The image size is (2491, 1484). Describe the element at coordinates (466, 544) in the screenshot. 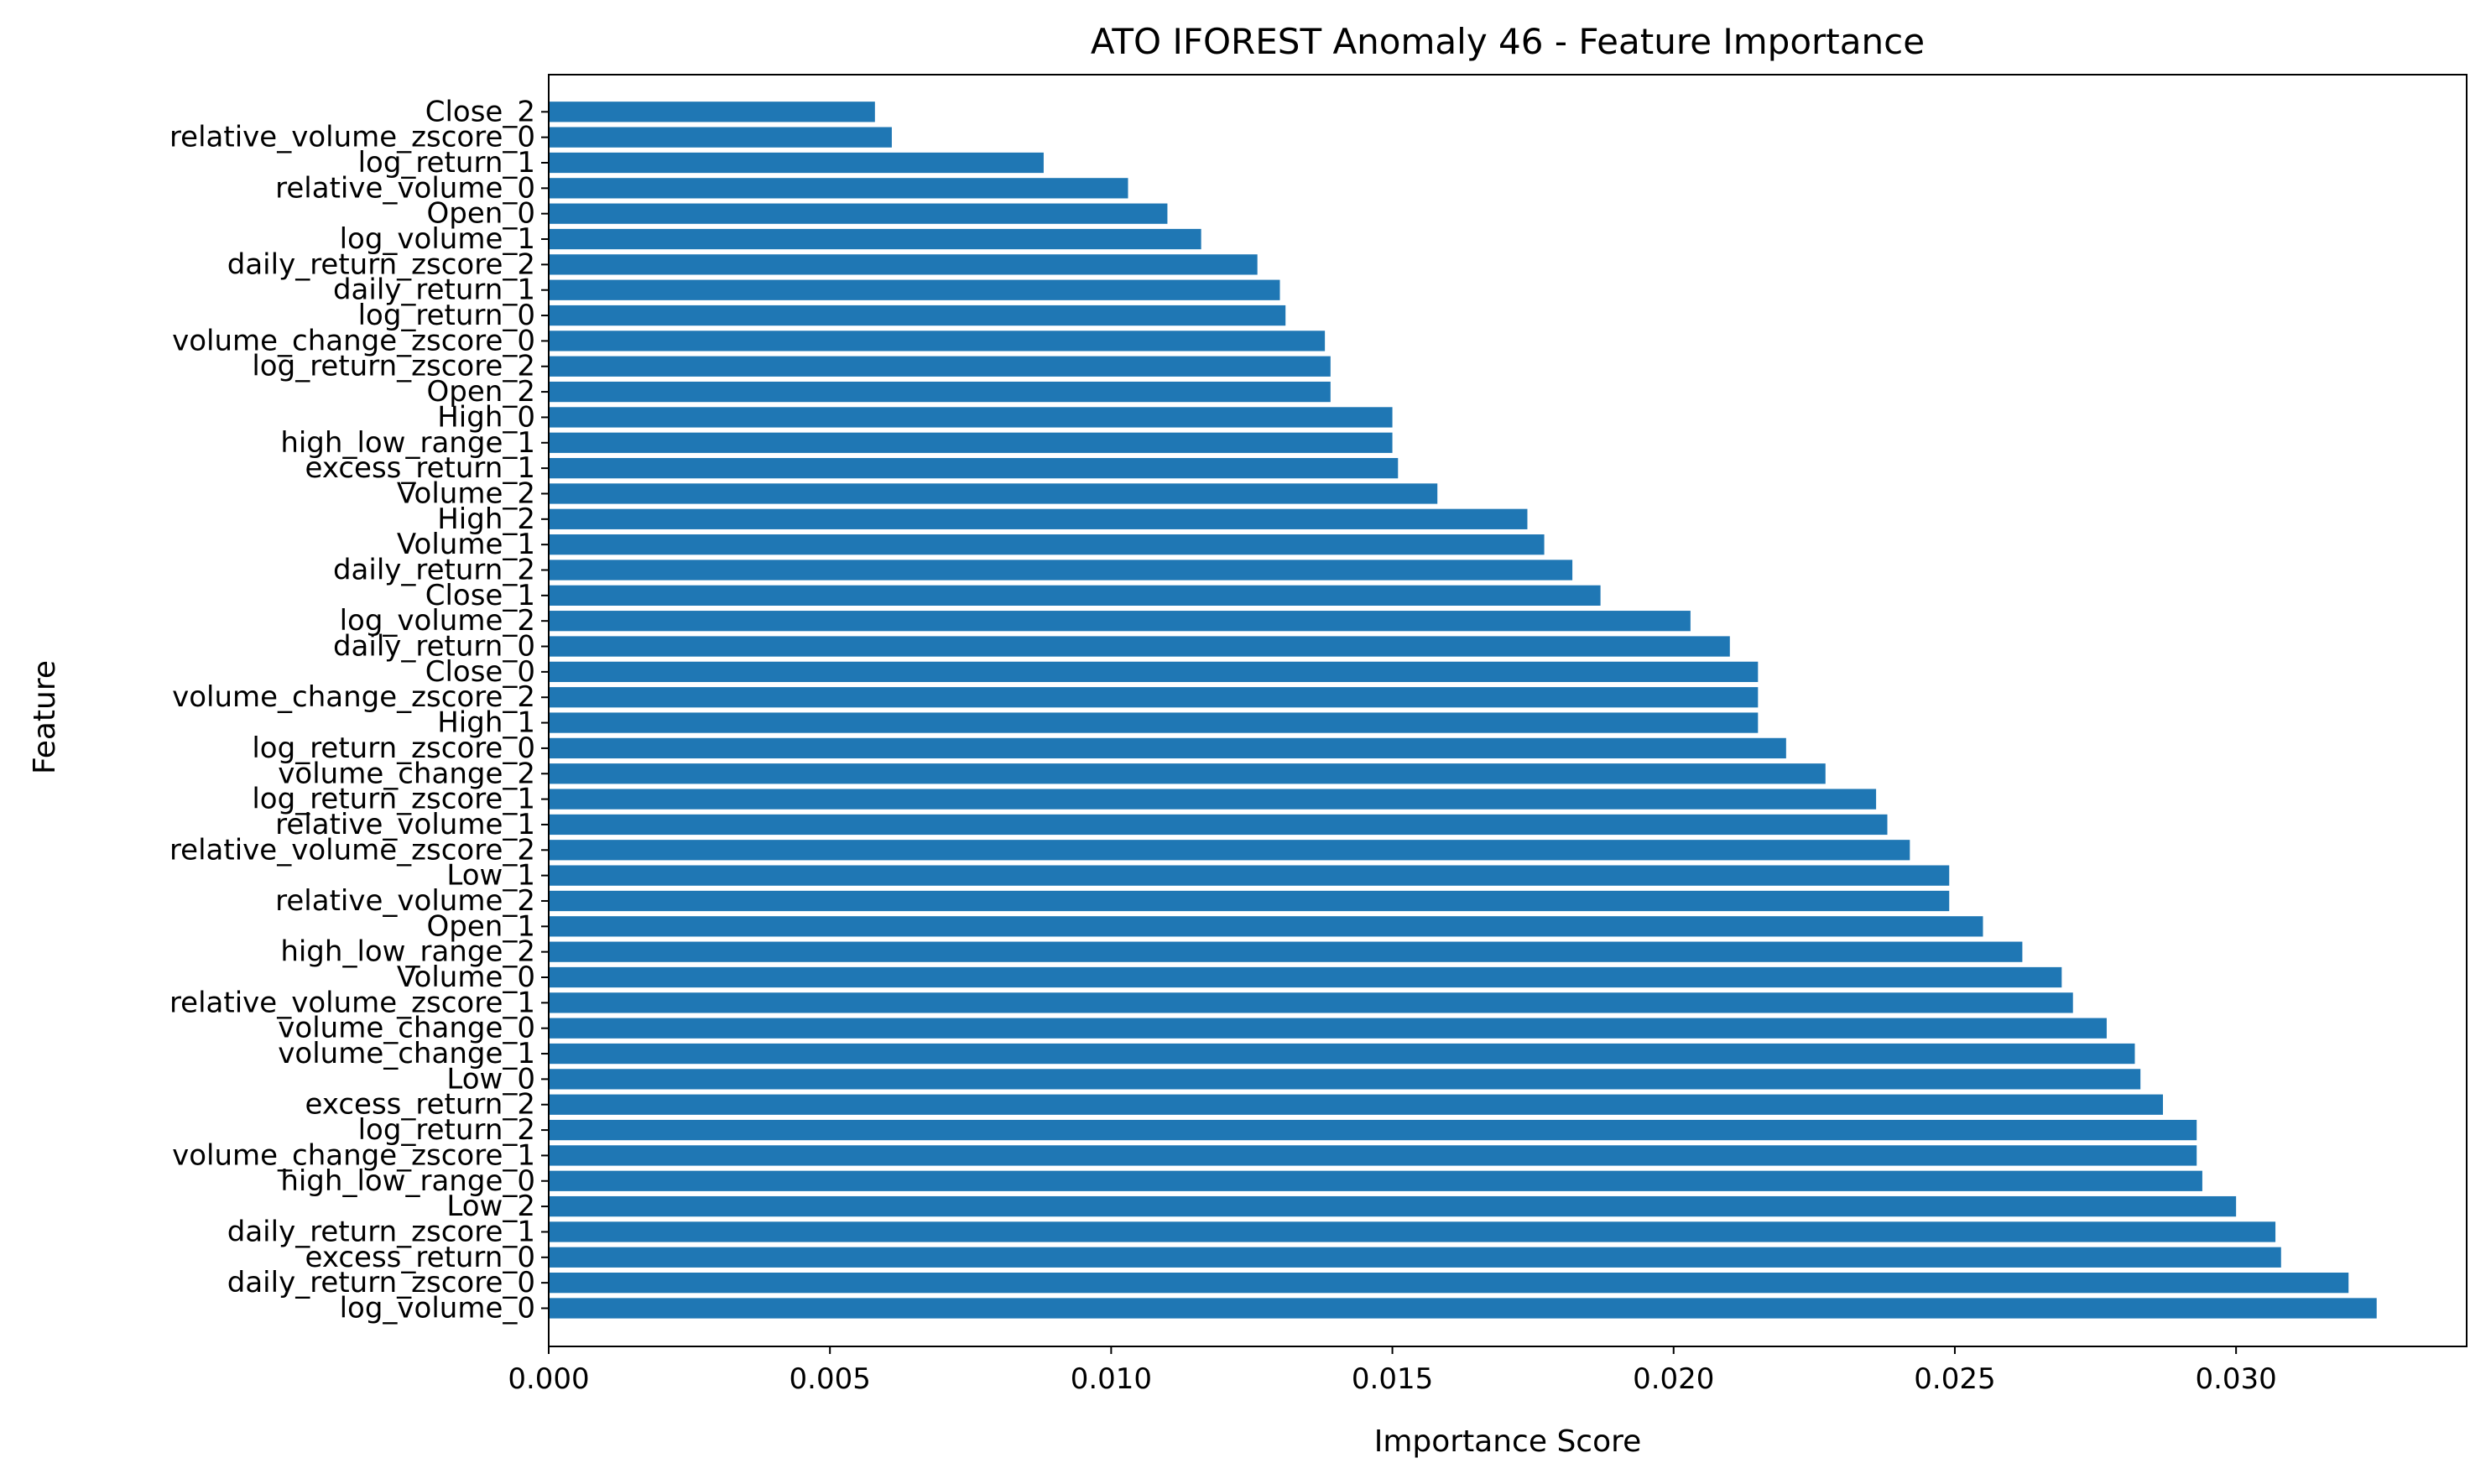

I see `y-tick-label: Volume_1` at that location.